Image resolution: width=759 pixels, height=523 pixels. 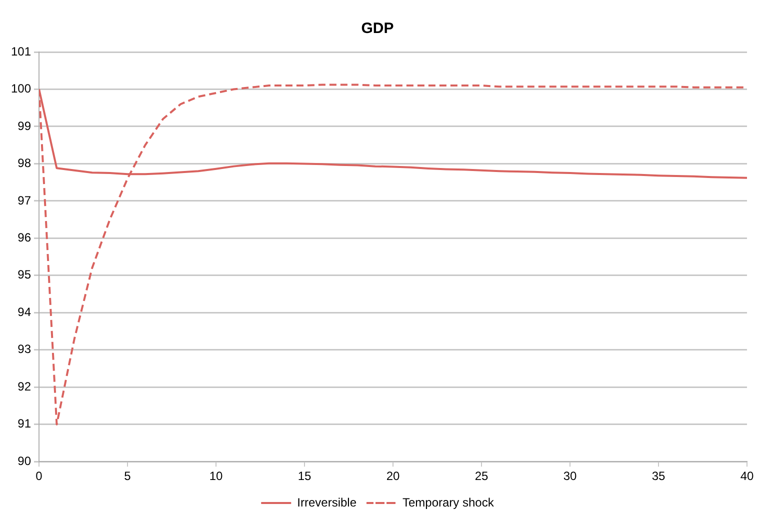 What do you see at coordinates (747, 476) in the screenshot?
I see `x-tick-label: 40` at bounding box center [747, 476].